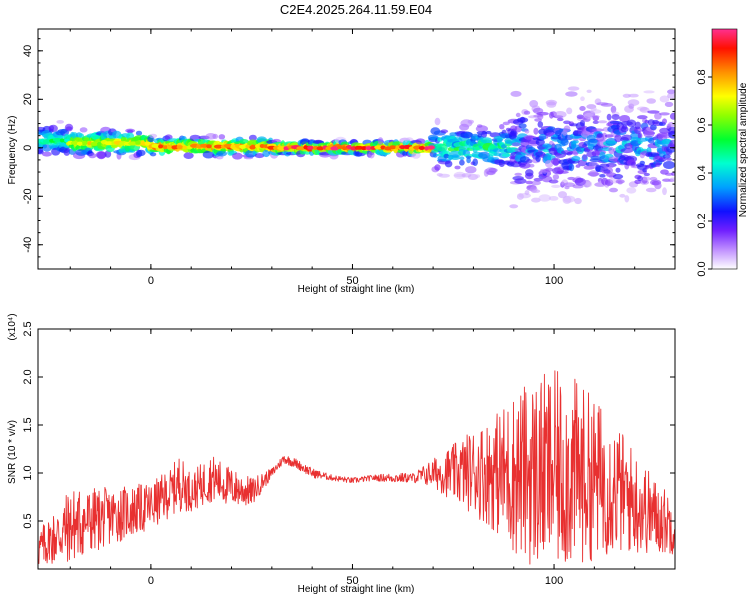 The height and width of the screenshot is (600, 750). Describe the element at coordinates (28, 520) in the screenshot. I see `y-tick-label: 0.5` at that location.